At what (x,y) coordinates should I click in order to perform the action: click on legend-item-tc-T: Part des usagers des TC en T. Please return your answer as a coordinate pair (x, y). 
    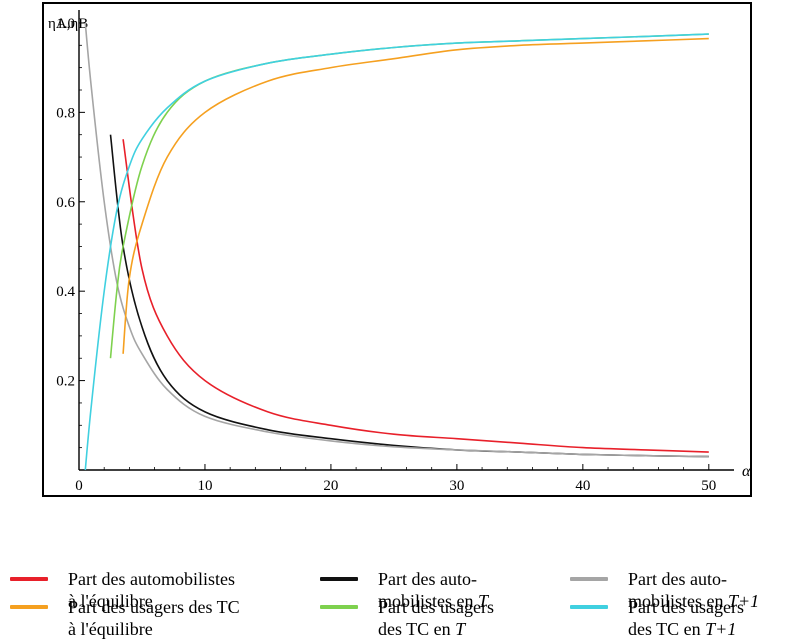
    Looking at the image, I should click on (407, 618).